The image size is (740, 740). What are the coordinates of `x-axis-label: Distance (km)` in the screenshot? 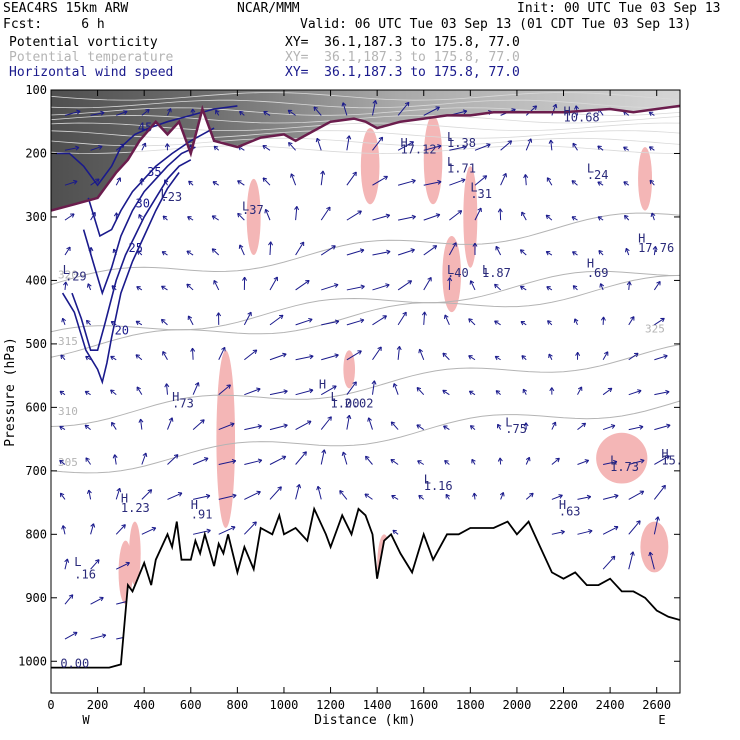 It's located at (365, 720).